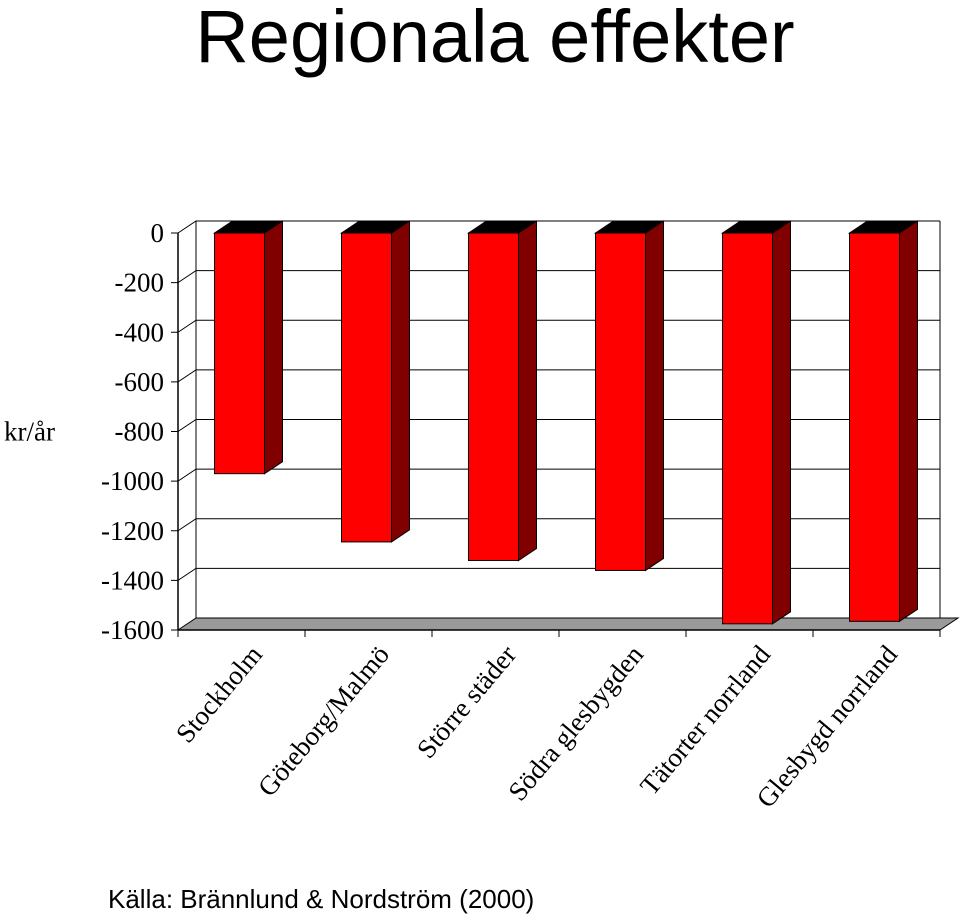 The image size is (960, 919). Describe the element at coordinates (495, 39) in the screenshot. I see `chart-title: Regionala effekter` at that location.